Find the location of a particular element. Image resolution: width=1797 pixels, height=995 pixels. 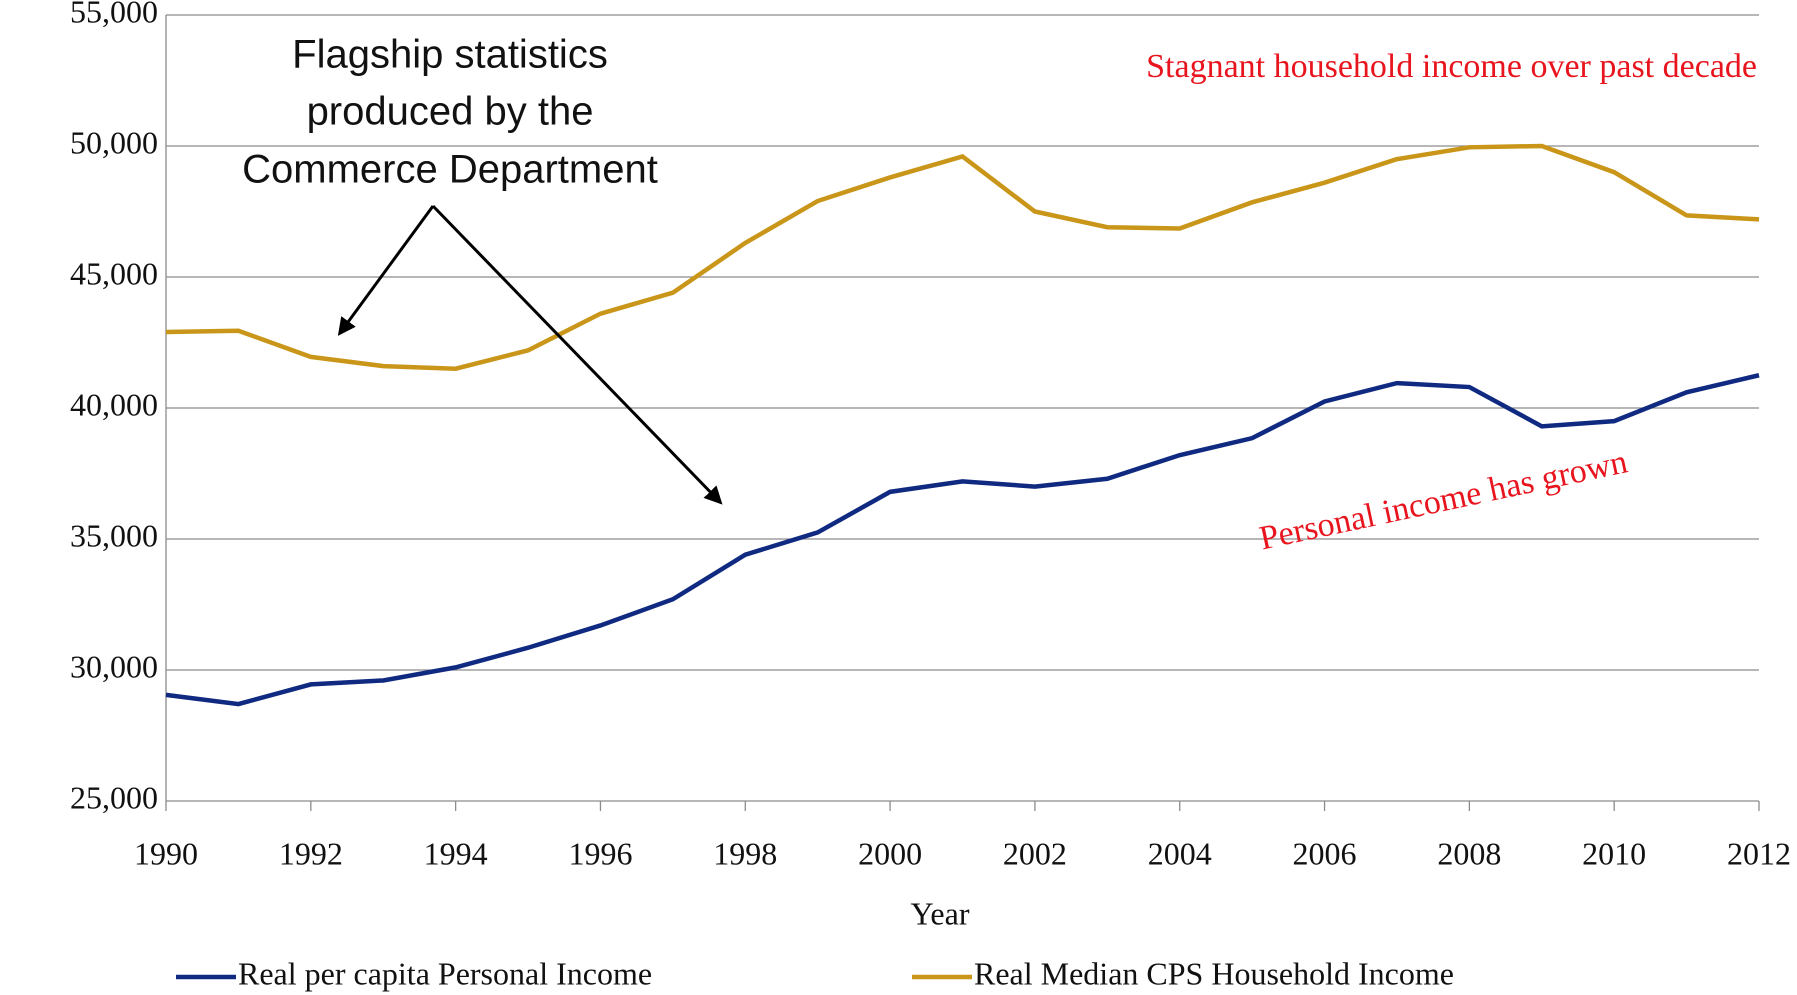

y-tick-label: 25,000 is located at coordinates (114, 797).